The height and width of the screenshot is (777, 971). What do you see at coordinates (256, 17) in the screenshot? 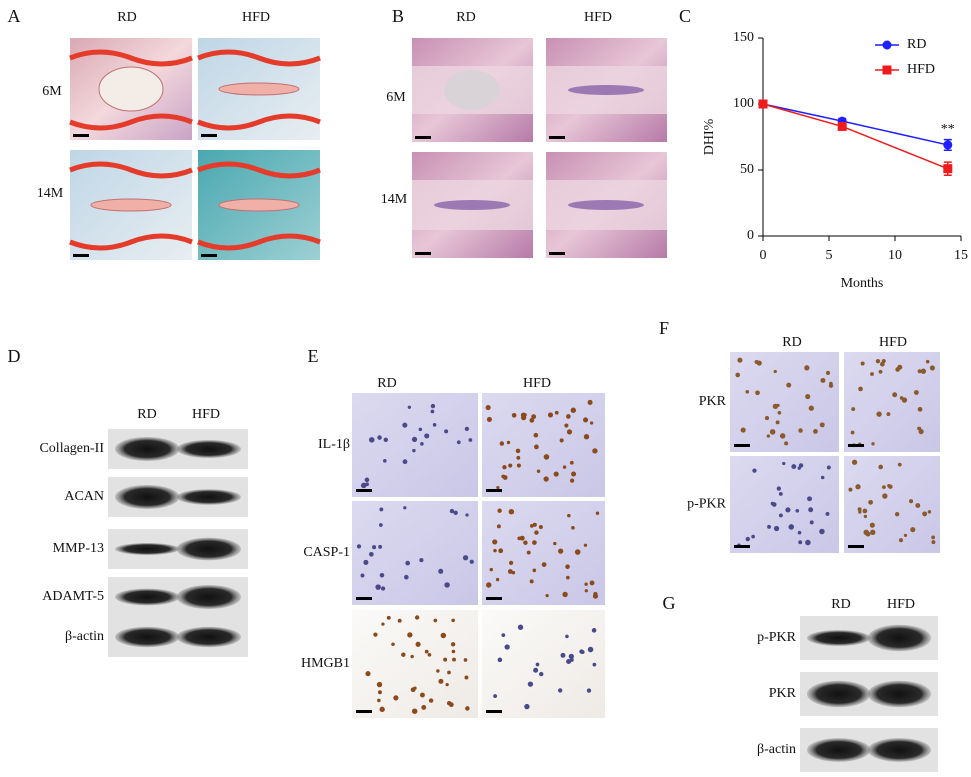
I see `column-label: HFD` at bounding box center [256, 17].